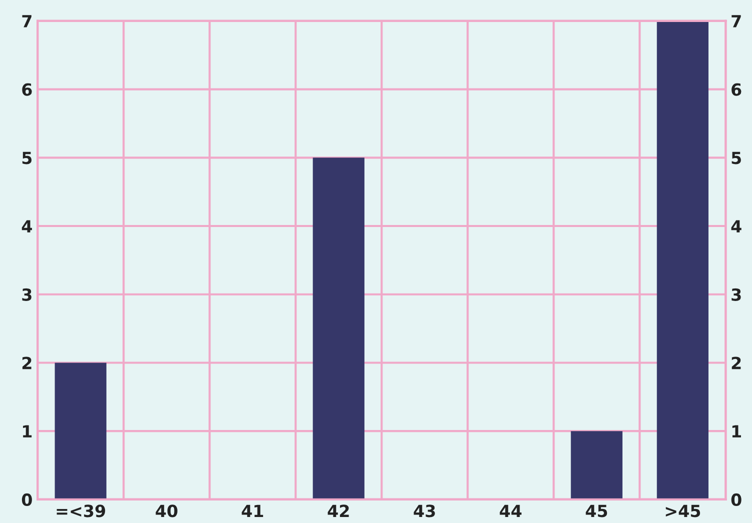 This screenshot has height=523, width=752. Describe the element at coordinates (736, 158) in the screenshot. I see `y2-tick-label: 5` at that location.